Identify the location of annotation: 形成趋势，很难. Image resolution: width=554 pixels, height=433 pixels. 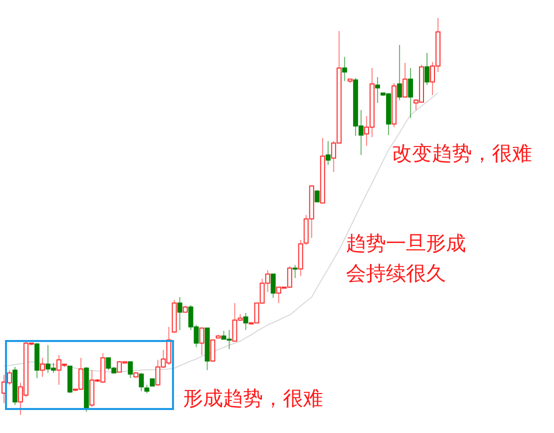
(253, 398).